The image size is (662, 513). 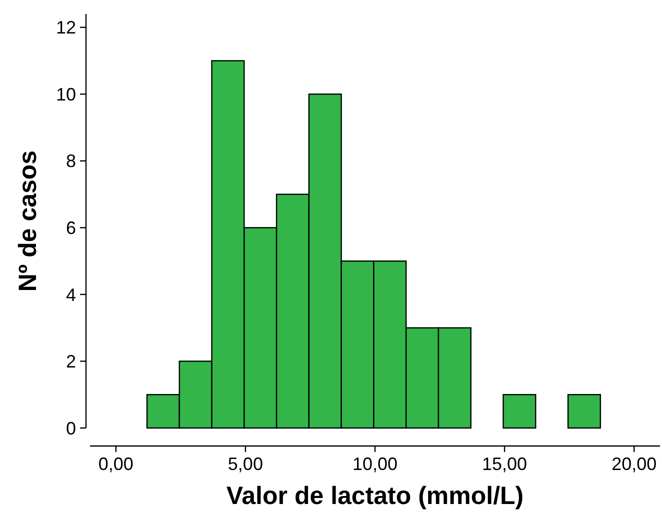 I want to click on y-tick-label: 12, so click(x=66, y=28).